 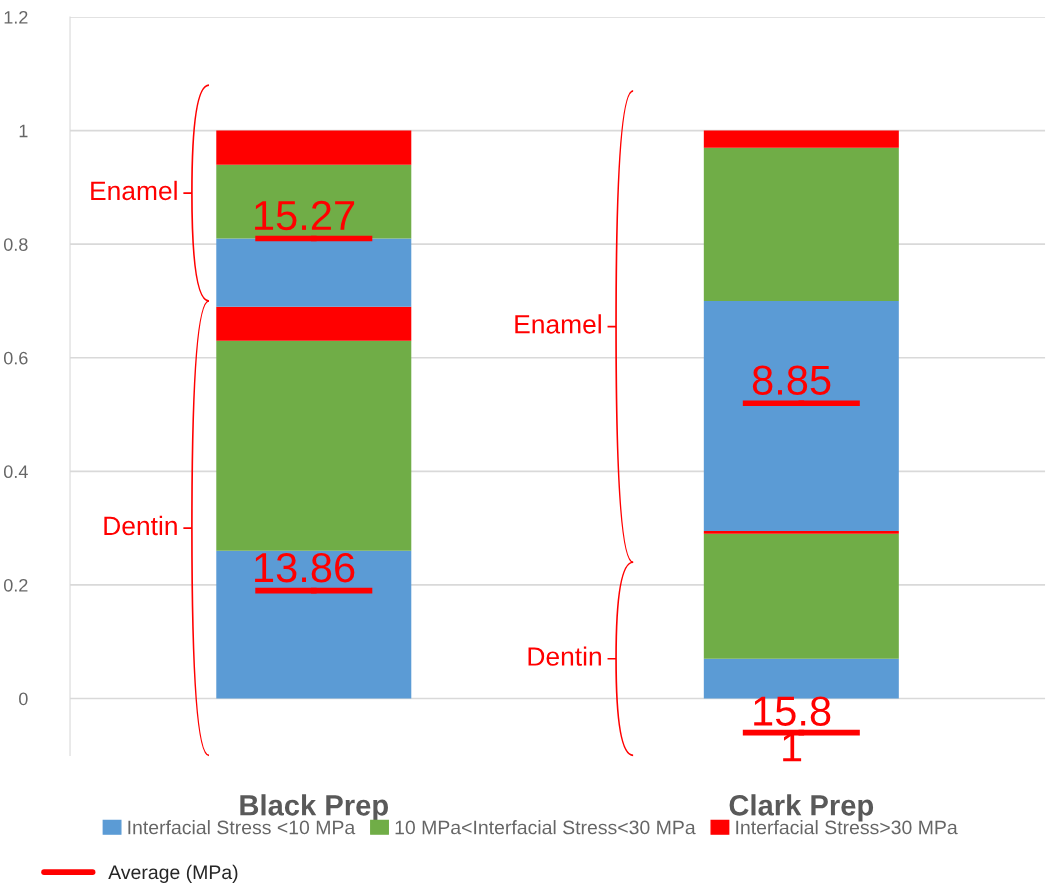 What do you see at coordinates (15, 358) in the screenshot?
I see `y-tick-label: 0.6` at bounding box center [15, 358].